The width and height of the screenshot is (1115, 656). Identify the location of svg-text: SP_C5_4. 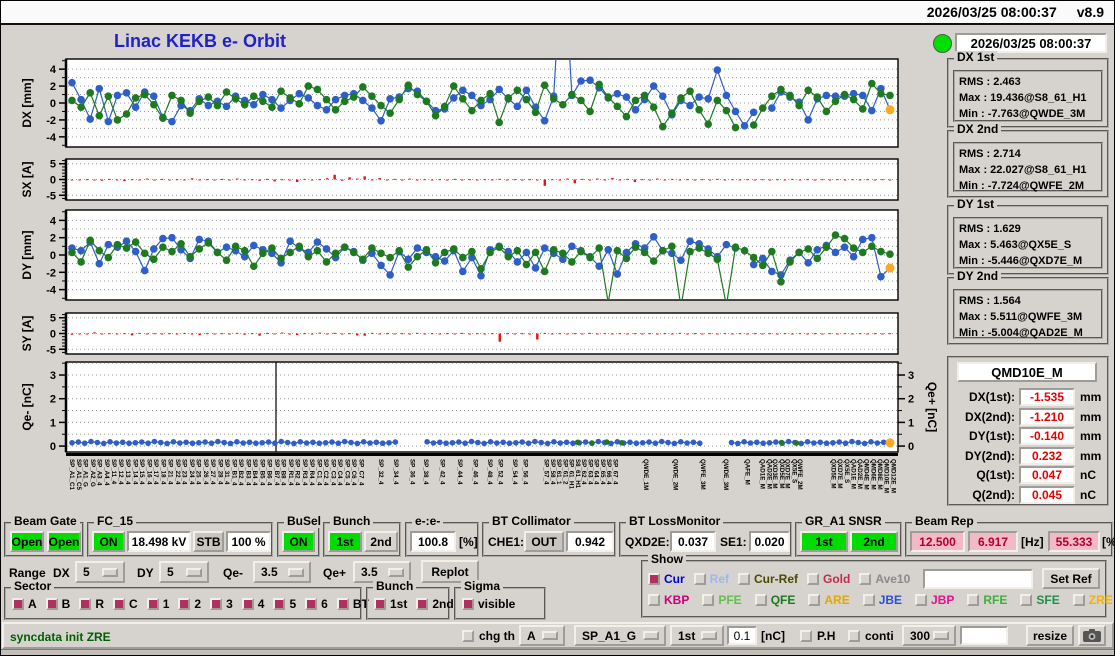
(347, 472).